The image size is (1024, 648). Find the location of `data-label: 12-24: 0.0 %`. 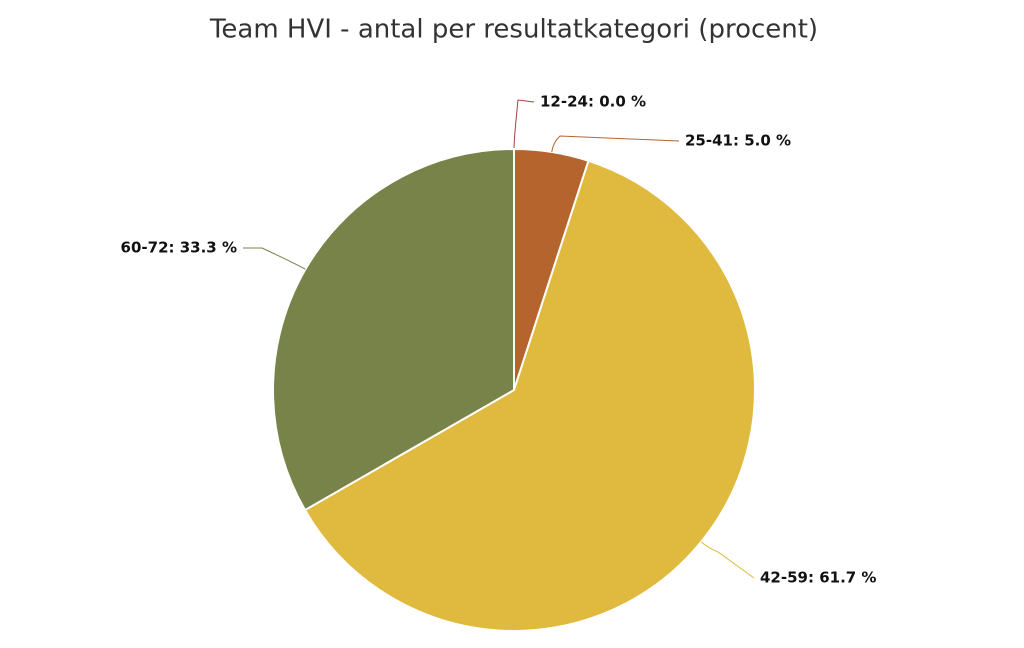

data-label: 12-24: 0.0 % is located at coordinates (593, 102).